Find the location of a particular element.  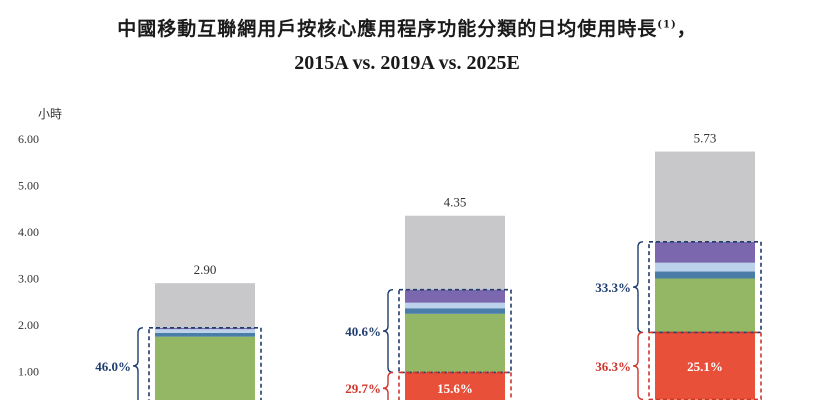

bar-inner-label: 15.6% is located at coordinates (455, 388).